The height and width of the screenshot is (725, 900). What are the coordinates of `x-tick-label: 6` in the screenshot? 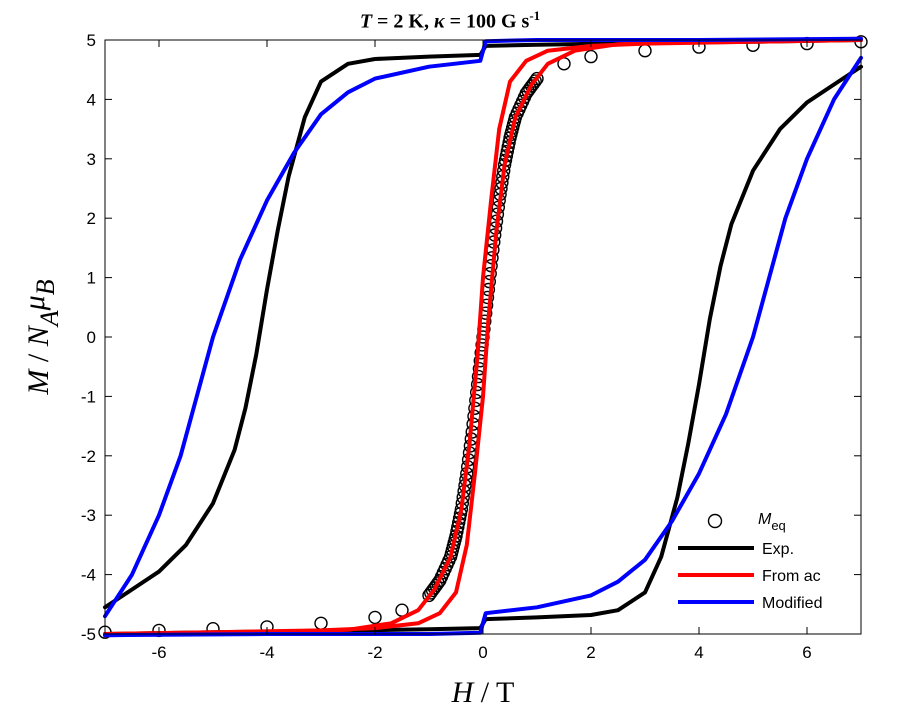 It's located at (806, 652).